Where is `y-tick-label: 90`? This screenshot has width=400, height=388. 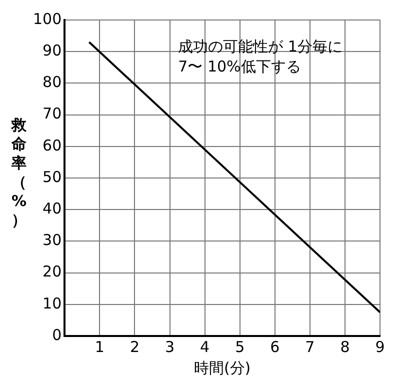 y-tick-label: 90 is located at coordinates (52, 50).